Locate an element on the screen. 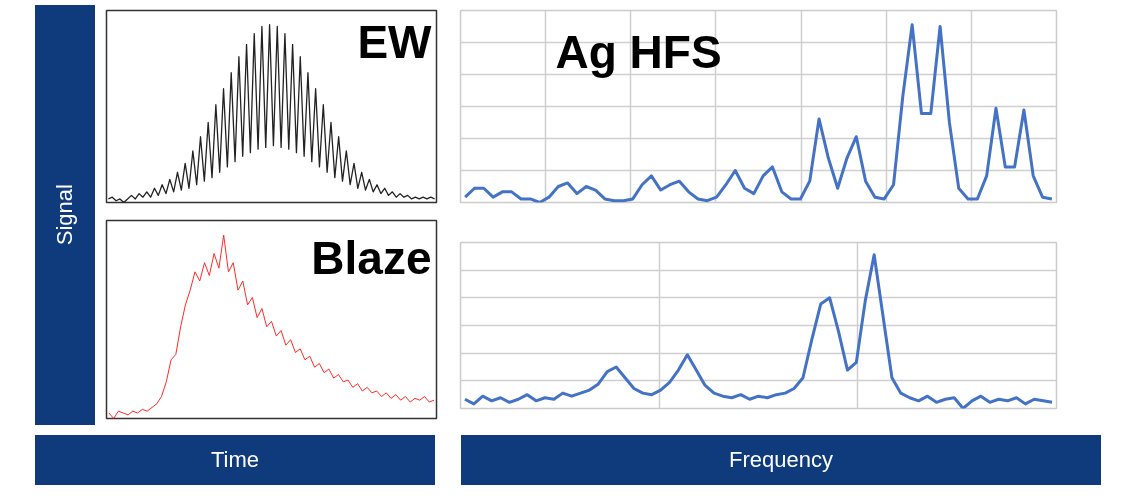 The height and width of the screenshot is (499, 1126). chart-title: Blaze is located at coordinates (371, 257).